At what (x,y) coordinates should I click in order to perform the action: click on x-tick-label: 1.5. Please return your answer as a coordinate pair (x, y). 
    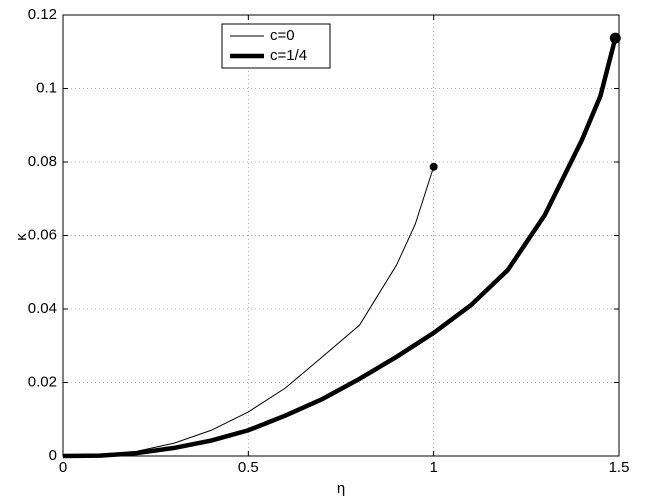
    Looking at the image, I should click on (619, 467).